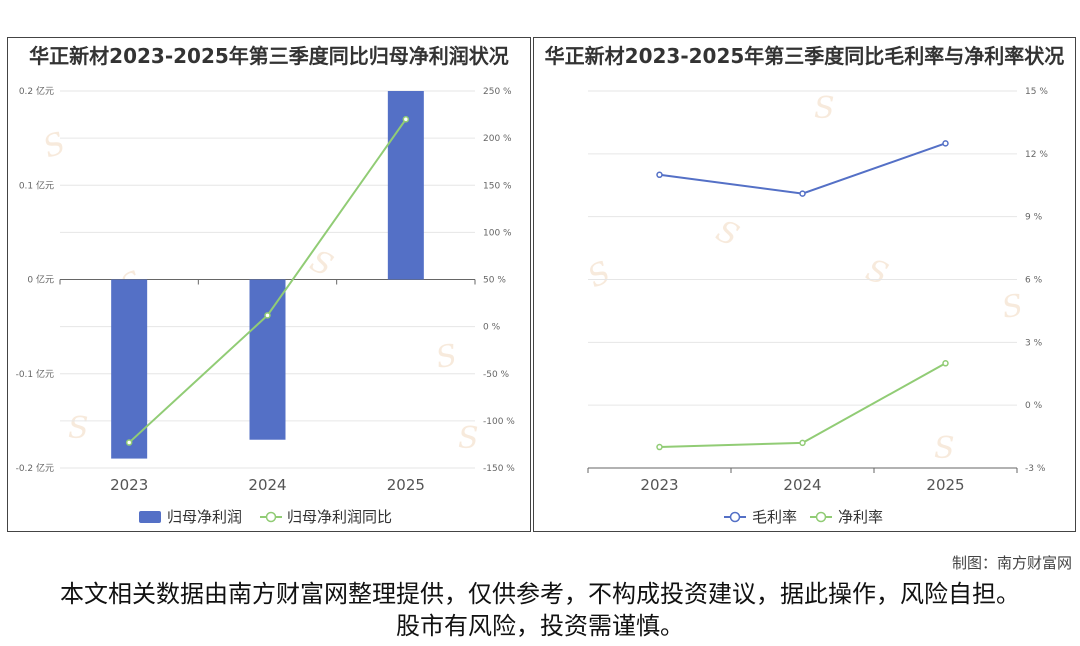  Describe the element at coordinates (406, 119) in the screenshot. I see `yoy-point-2025` at that location.